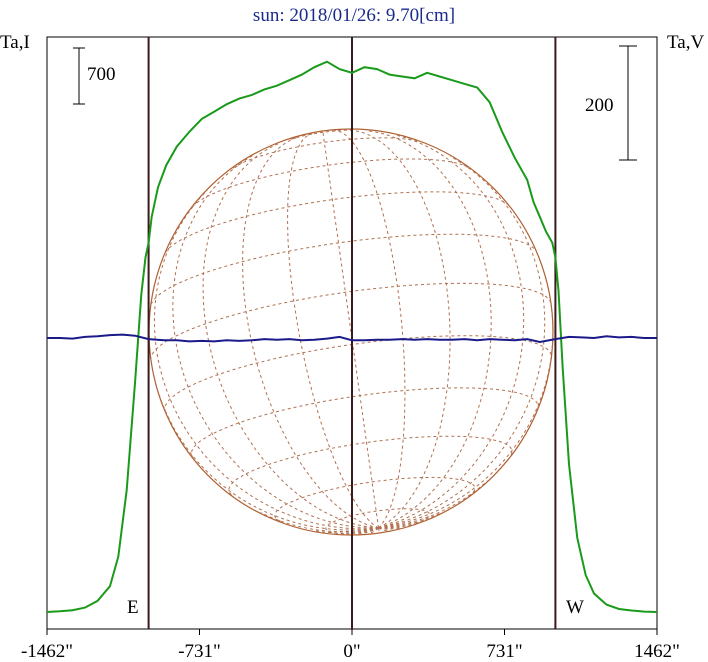 Image resolution: width=708 pixels, height=662 pixels. I want to click on x-tick-label: -1462", so click(47, 651).